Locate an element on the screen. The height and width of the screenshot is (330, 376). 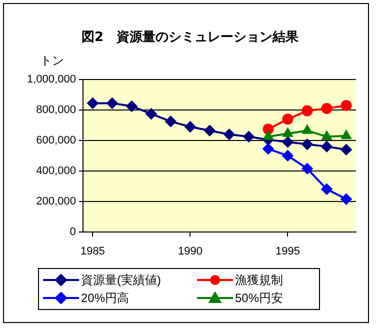
x-tick-label: 1995 is located at coordinates (287, 251).